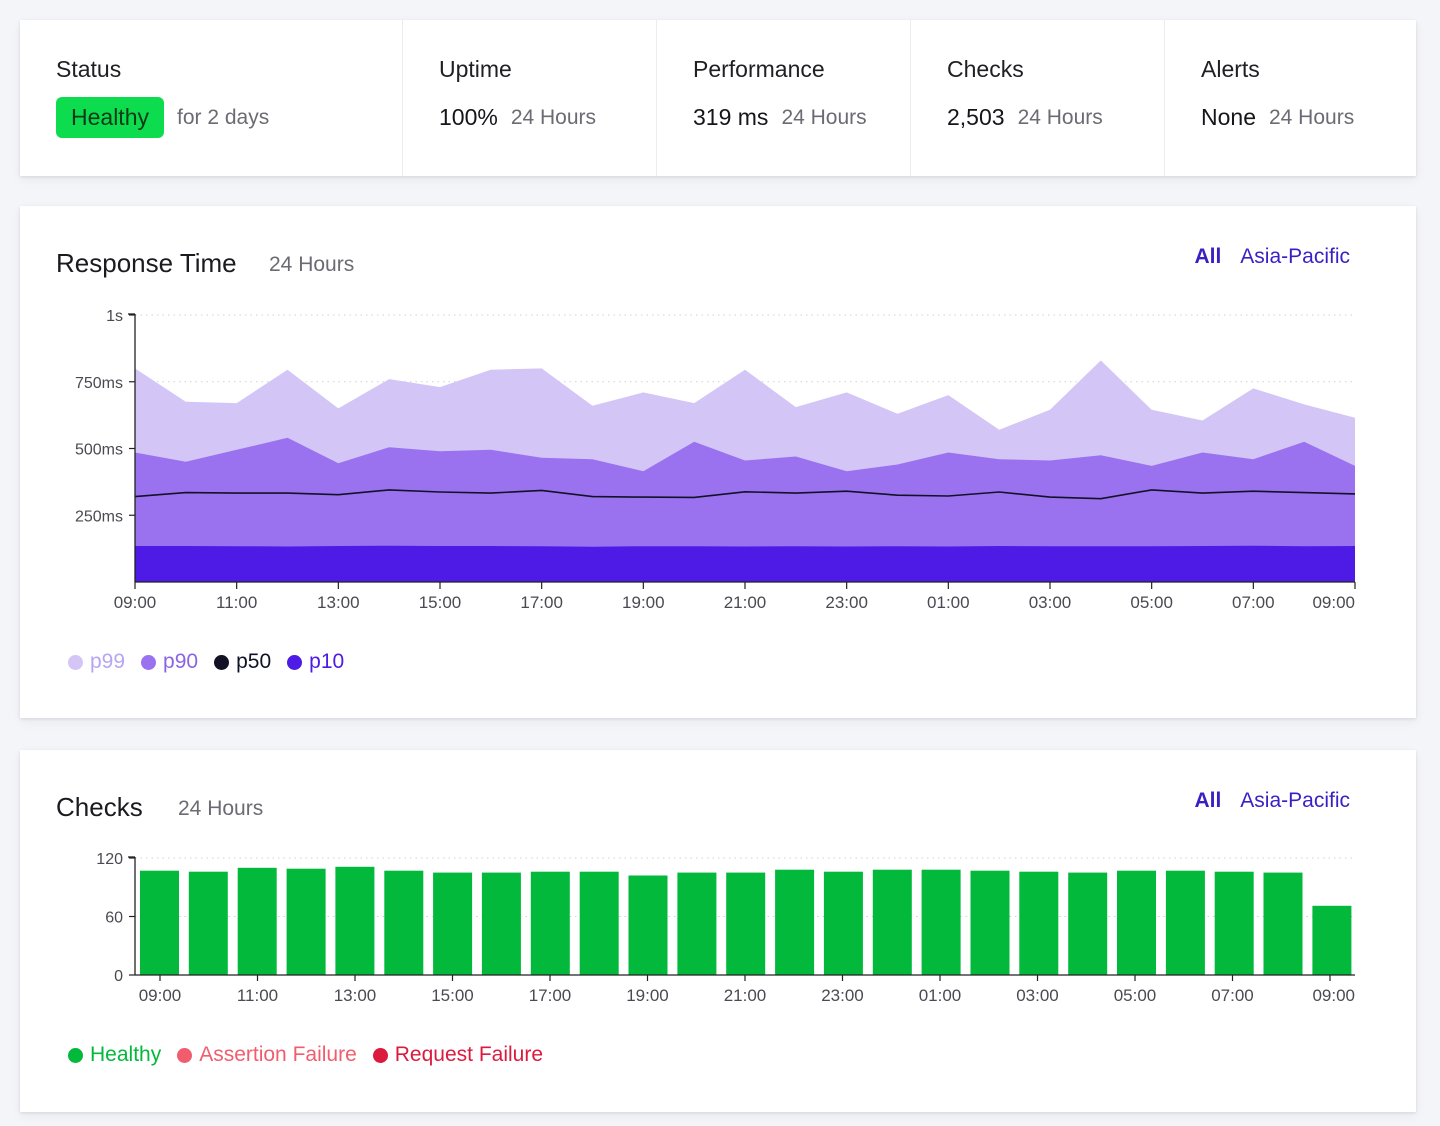  Describe the element at coordinates (126, 1054) in the screenshot. I see `legend-label: Healthy` at that location.